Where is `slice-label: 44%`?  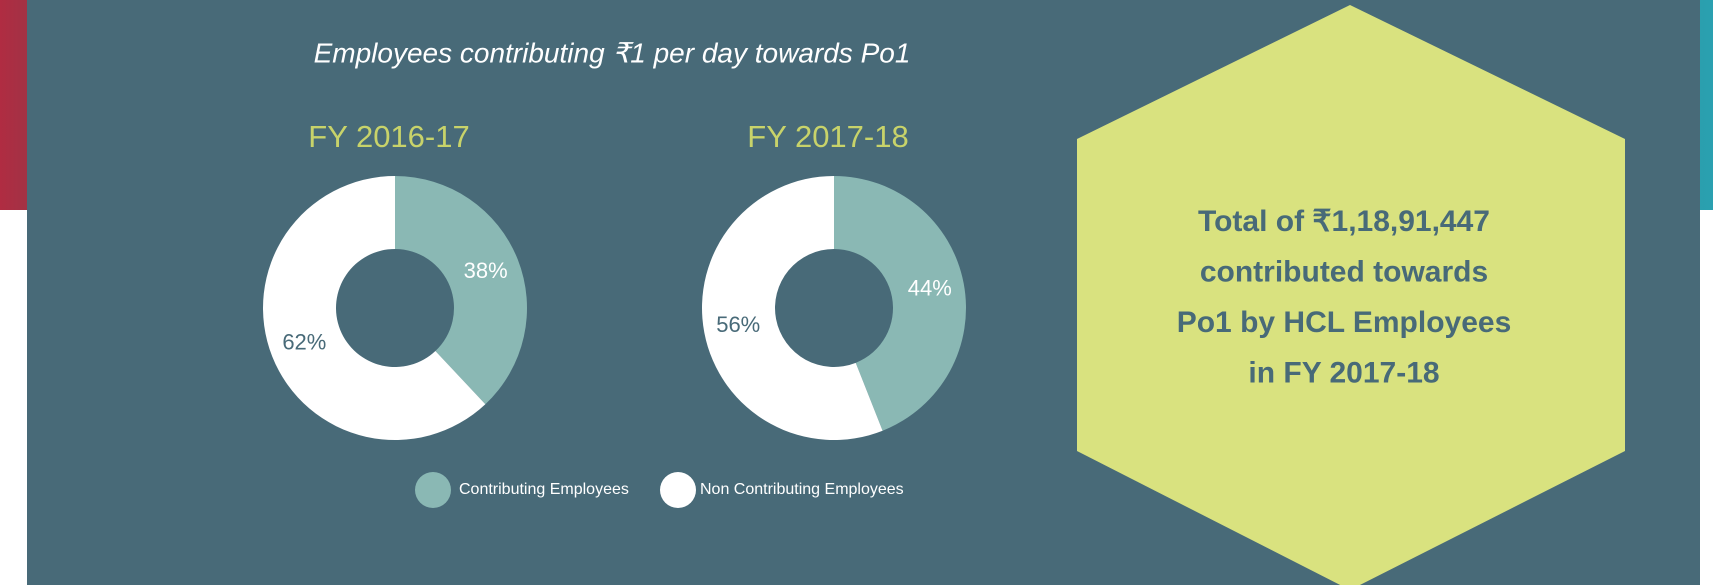 slice-label: 44% is located at coordinates (930, 288).